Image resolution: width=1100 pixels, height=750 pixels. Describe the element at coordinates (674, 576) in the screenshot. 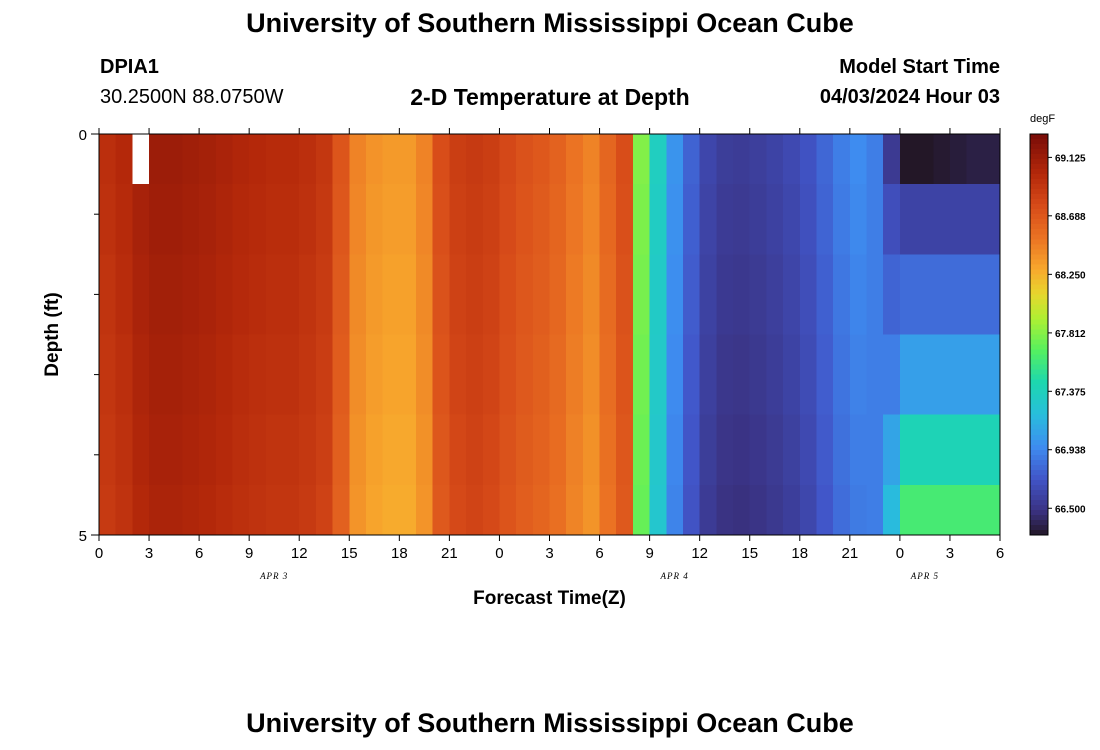

I see `day-label: APR 4` at that location.